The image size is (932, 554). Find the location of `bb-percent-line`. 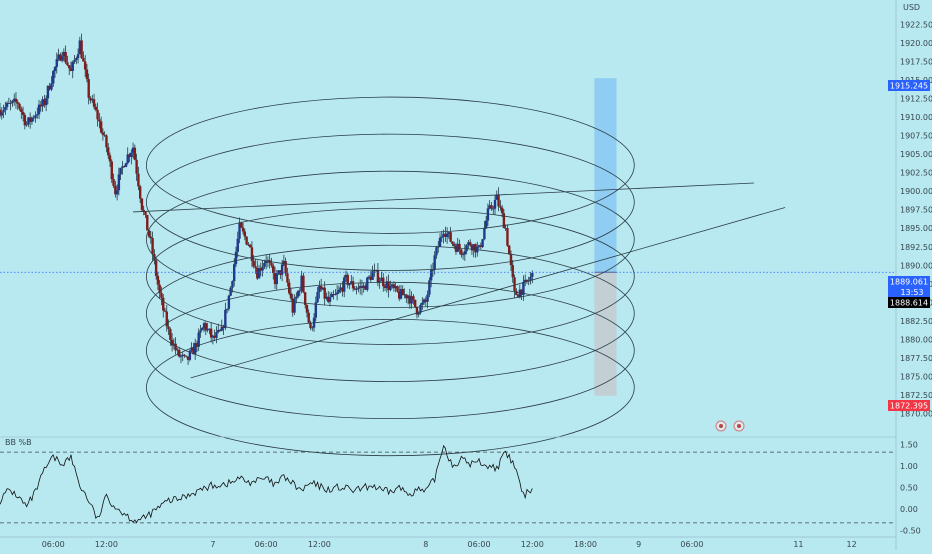

bb-percent-line is located at coordinates (266, 484).